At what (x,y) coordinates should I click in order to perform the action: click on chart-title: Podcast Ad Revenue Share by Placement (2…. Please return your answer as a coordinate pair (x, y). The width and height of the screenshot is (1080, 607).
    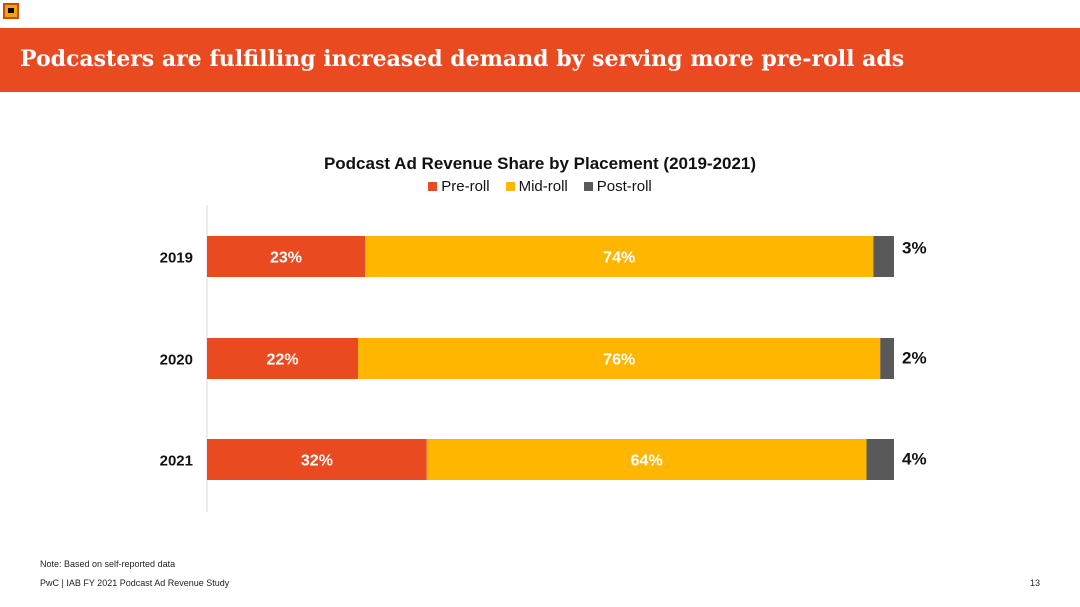
    Looking at the image, I should click on (540, 163).